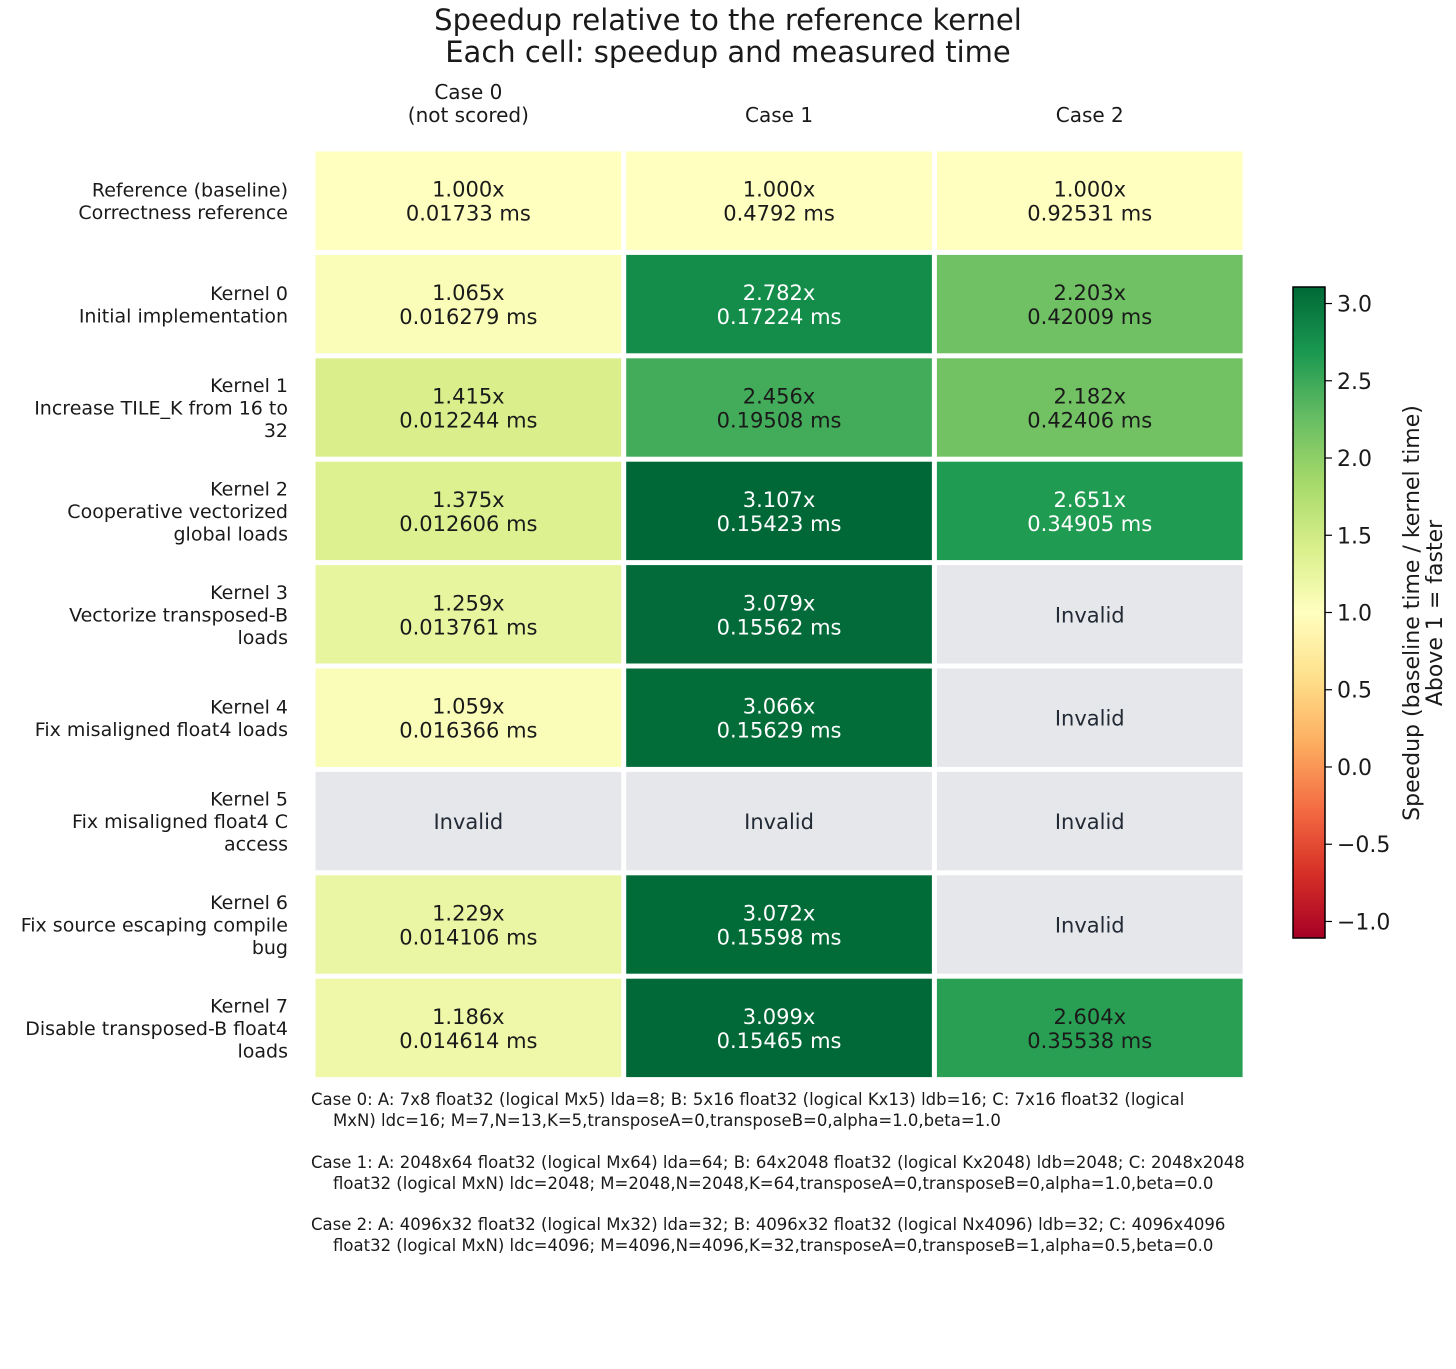  I want to click on row-label-0-line1: Reference (baseline), so click(190, 190).